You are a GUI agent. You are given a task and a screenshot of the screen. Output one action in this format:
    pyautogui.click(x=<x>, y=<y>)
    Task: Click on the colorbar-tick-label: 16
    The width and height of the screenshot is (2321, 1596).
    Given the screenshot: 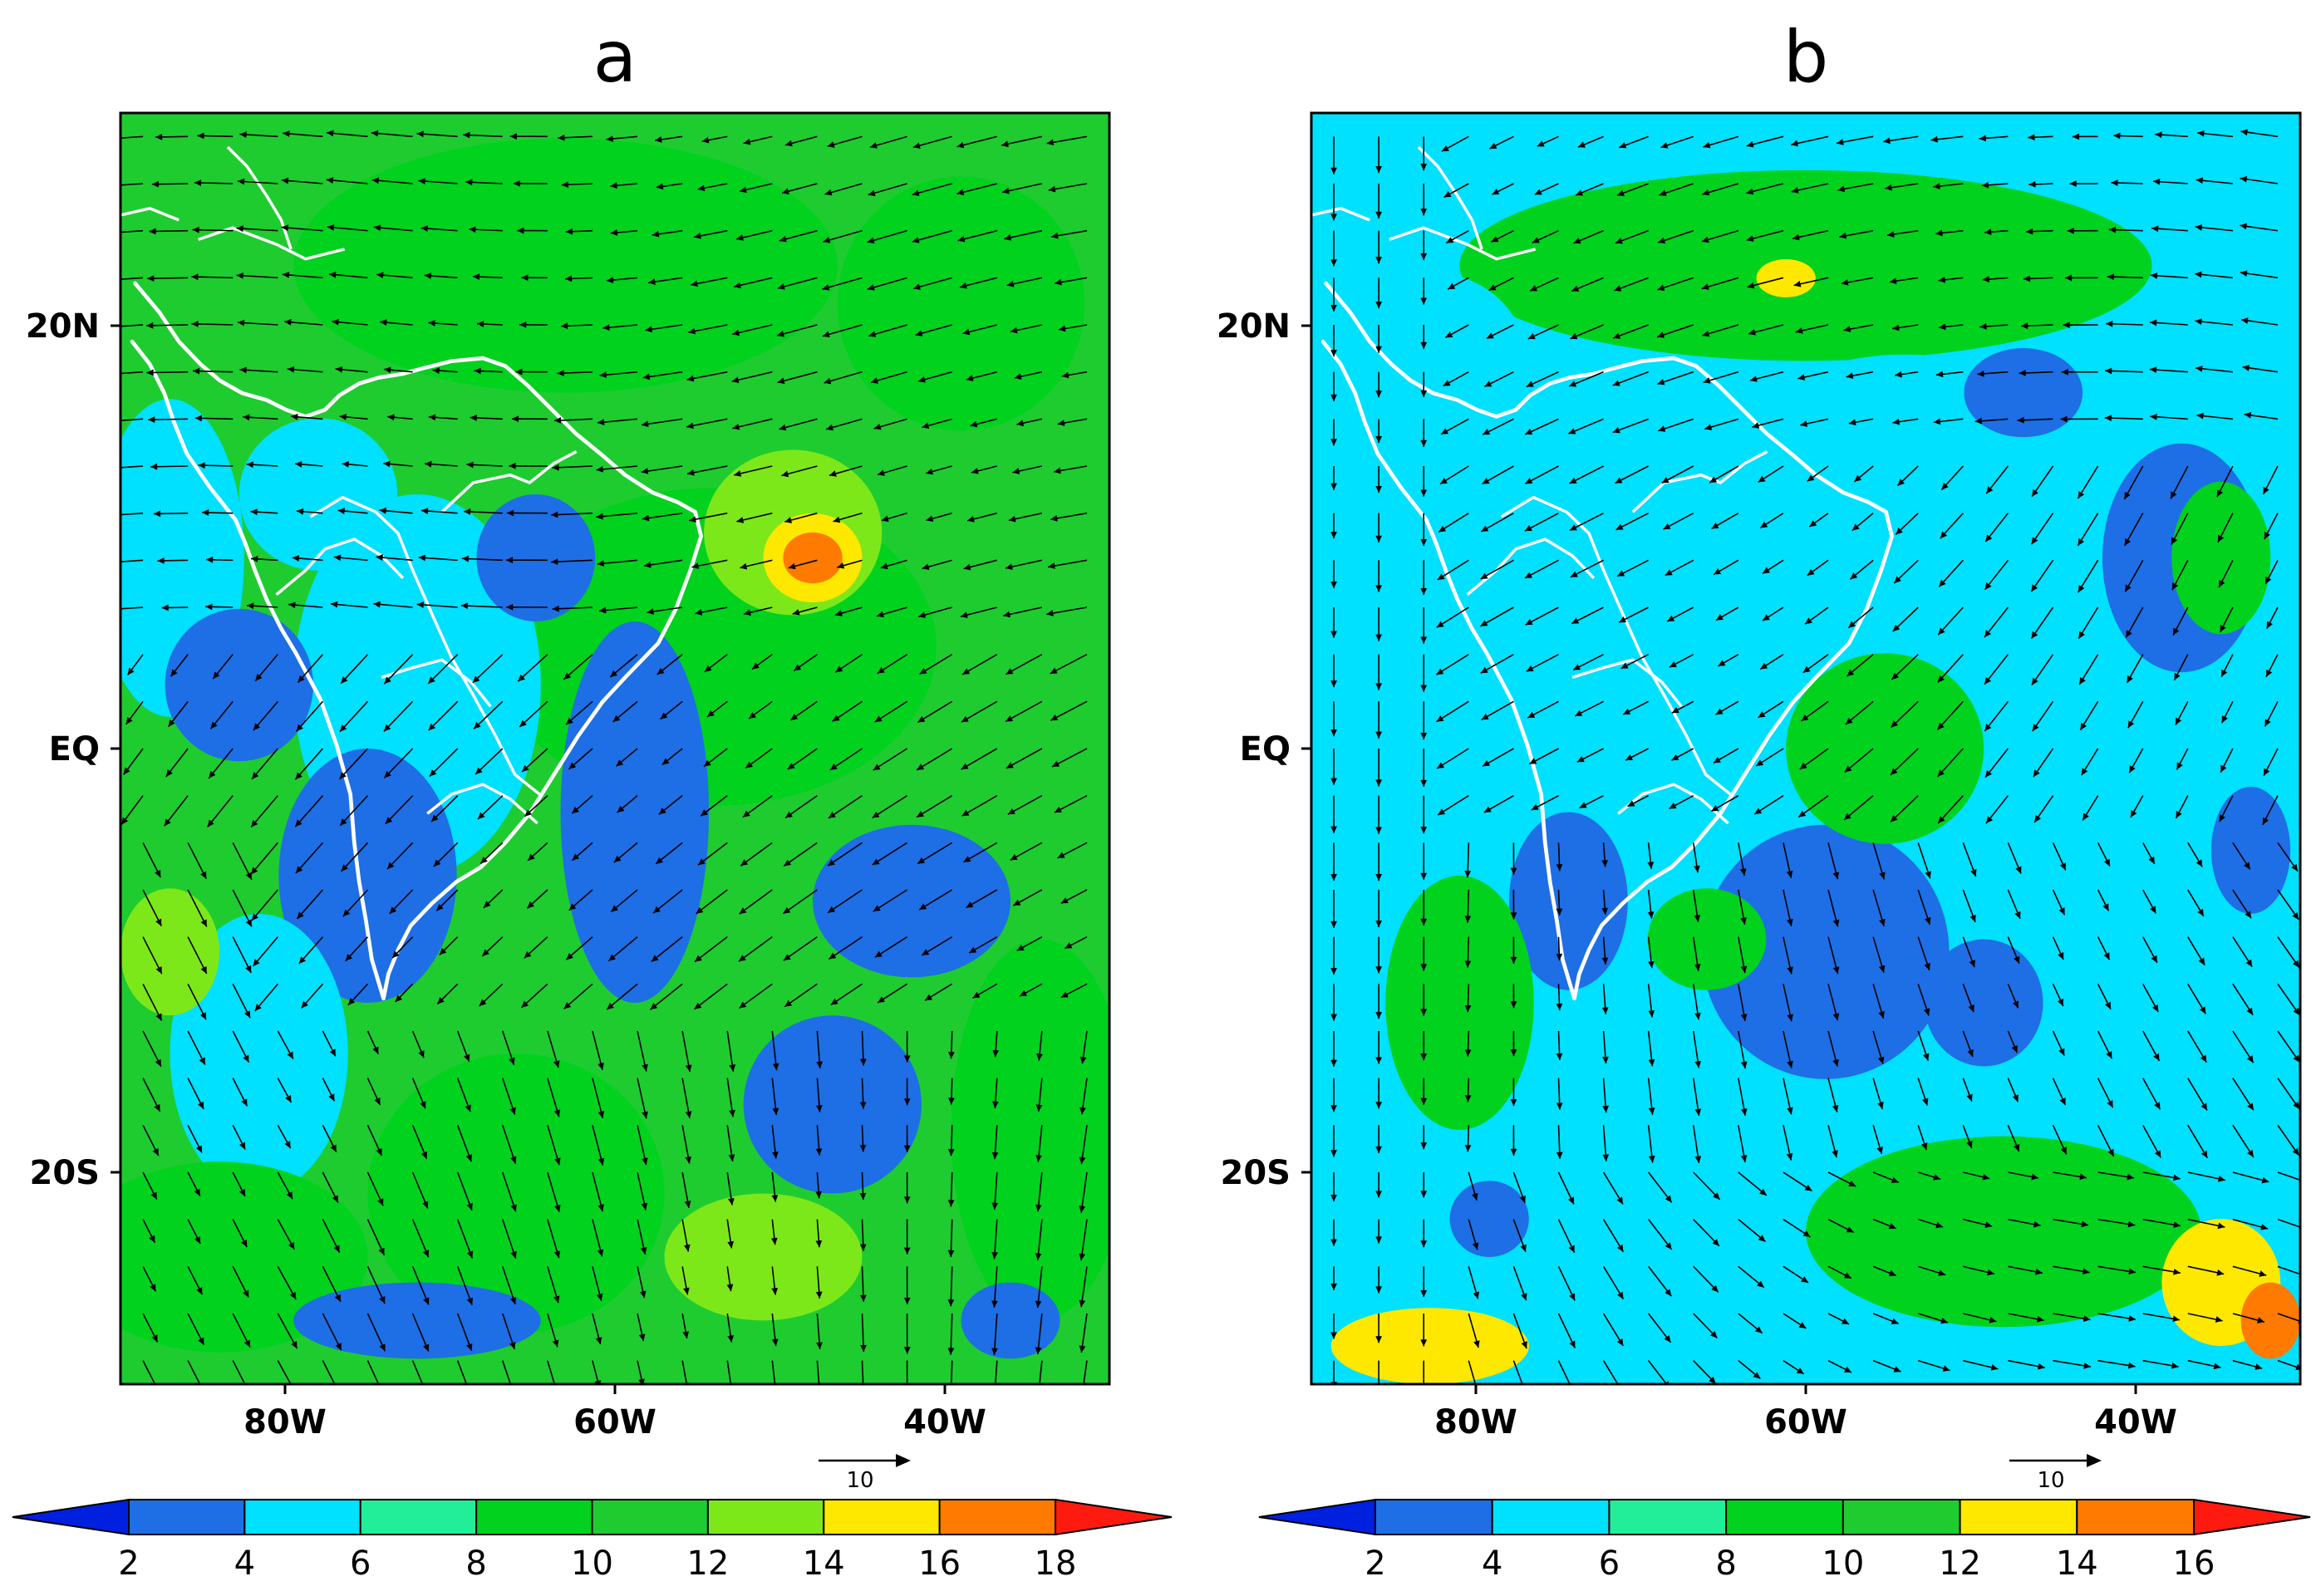 What is the action you would take?
    pyautogui.click(x=939, y=1563)
    